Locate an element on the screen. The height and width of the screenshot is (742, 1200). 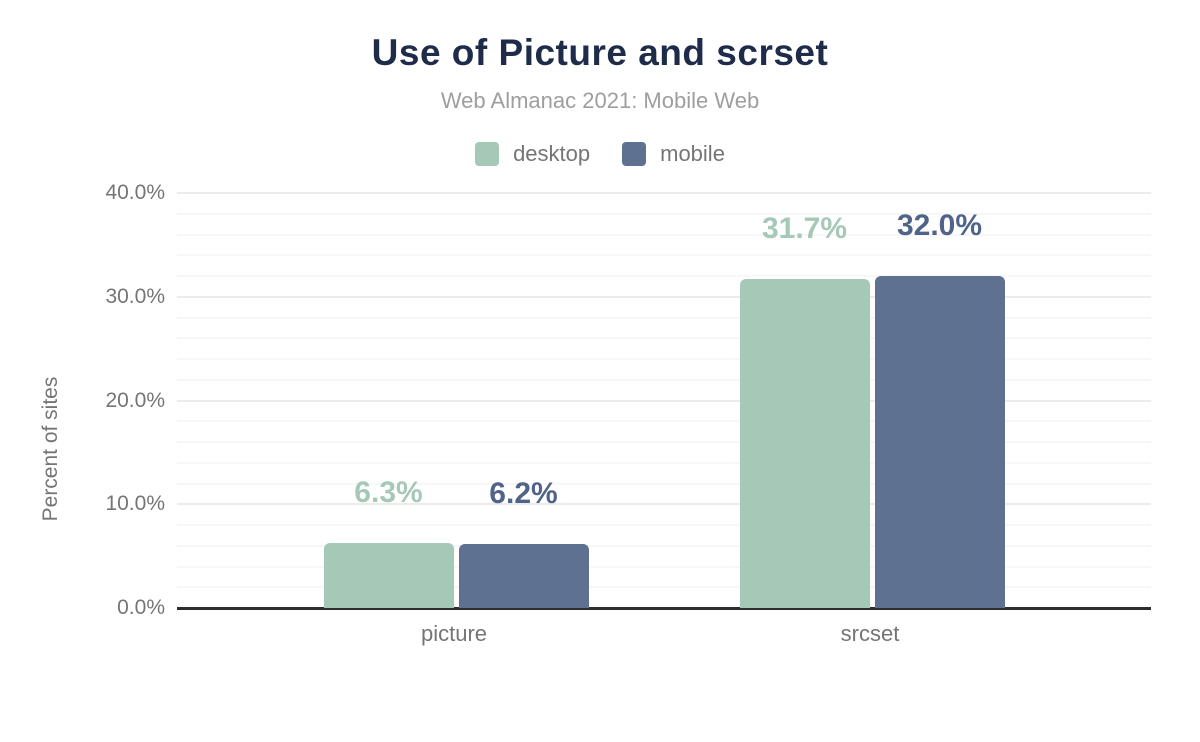
bar-picture-desktop is located at coordinates (388, 575).